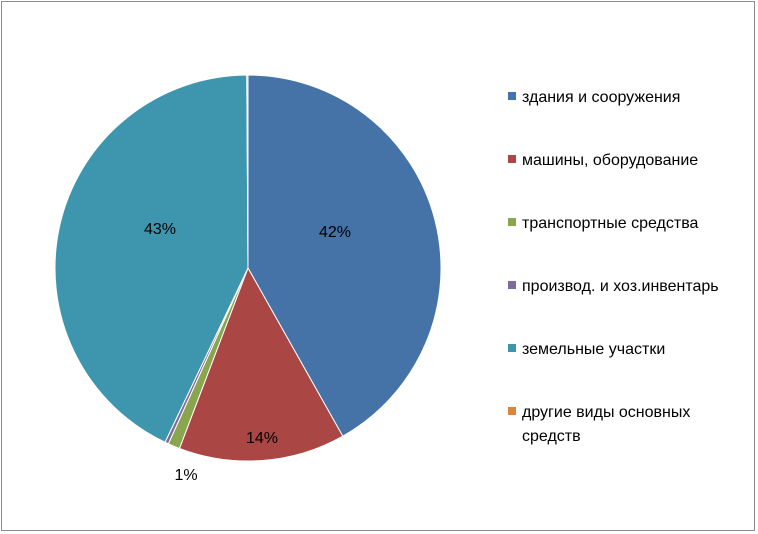 The width and height of the screenshot is (758, 534). What do you see at coordinates (335, 232) in the screenshot?
I see `slice-data-label: 42%` at bounding box center [335, 232].